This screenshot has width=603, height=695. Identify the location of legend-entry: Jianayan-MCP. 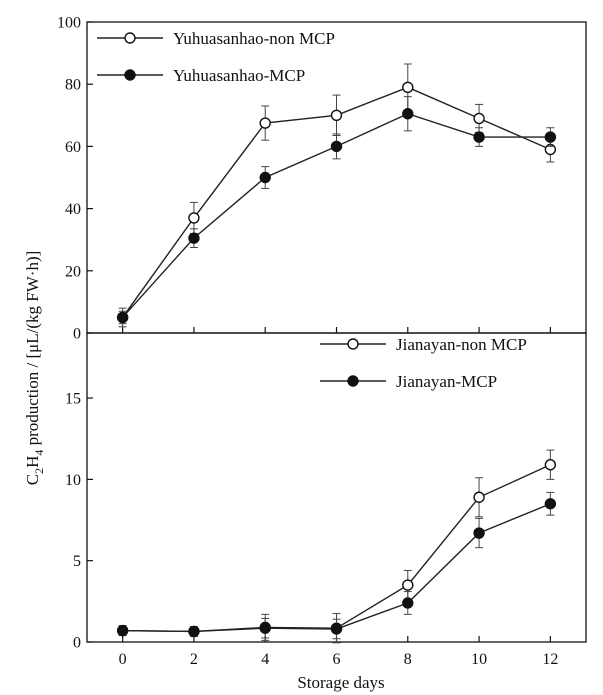
(408, 381).